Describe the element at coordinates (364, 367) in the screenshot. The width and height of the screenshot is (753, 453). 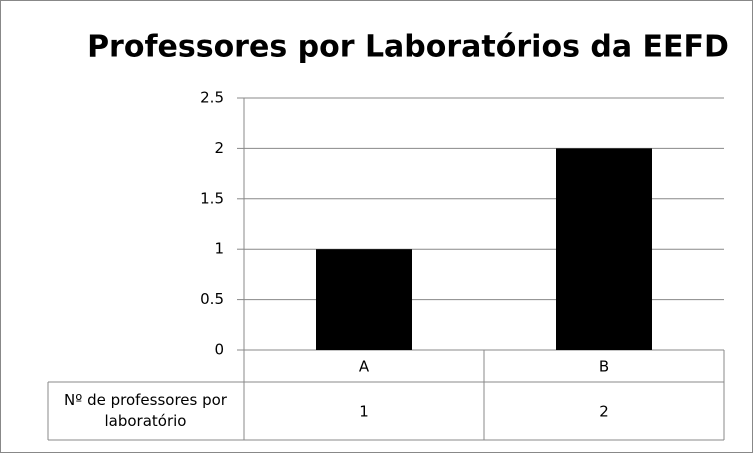
I see `x-tick-label: A` at that location.